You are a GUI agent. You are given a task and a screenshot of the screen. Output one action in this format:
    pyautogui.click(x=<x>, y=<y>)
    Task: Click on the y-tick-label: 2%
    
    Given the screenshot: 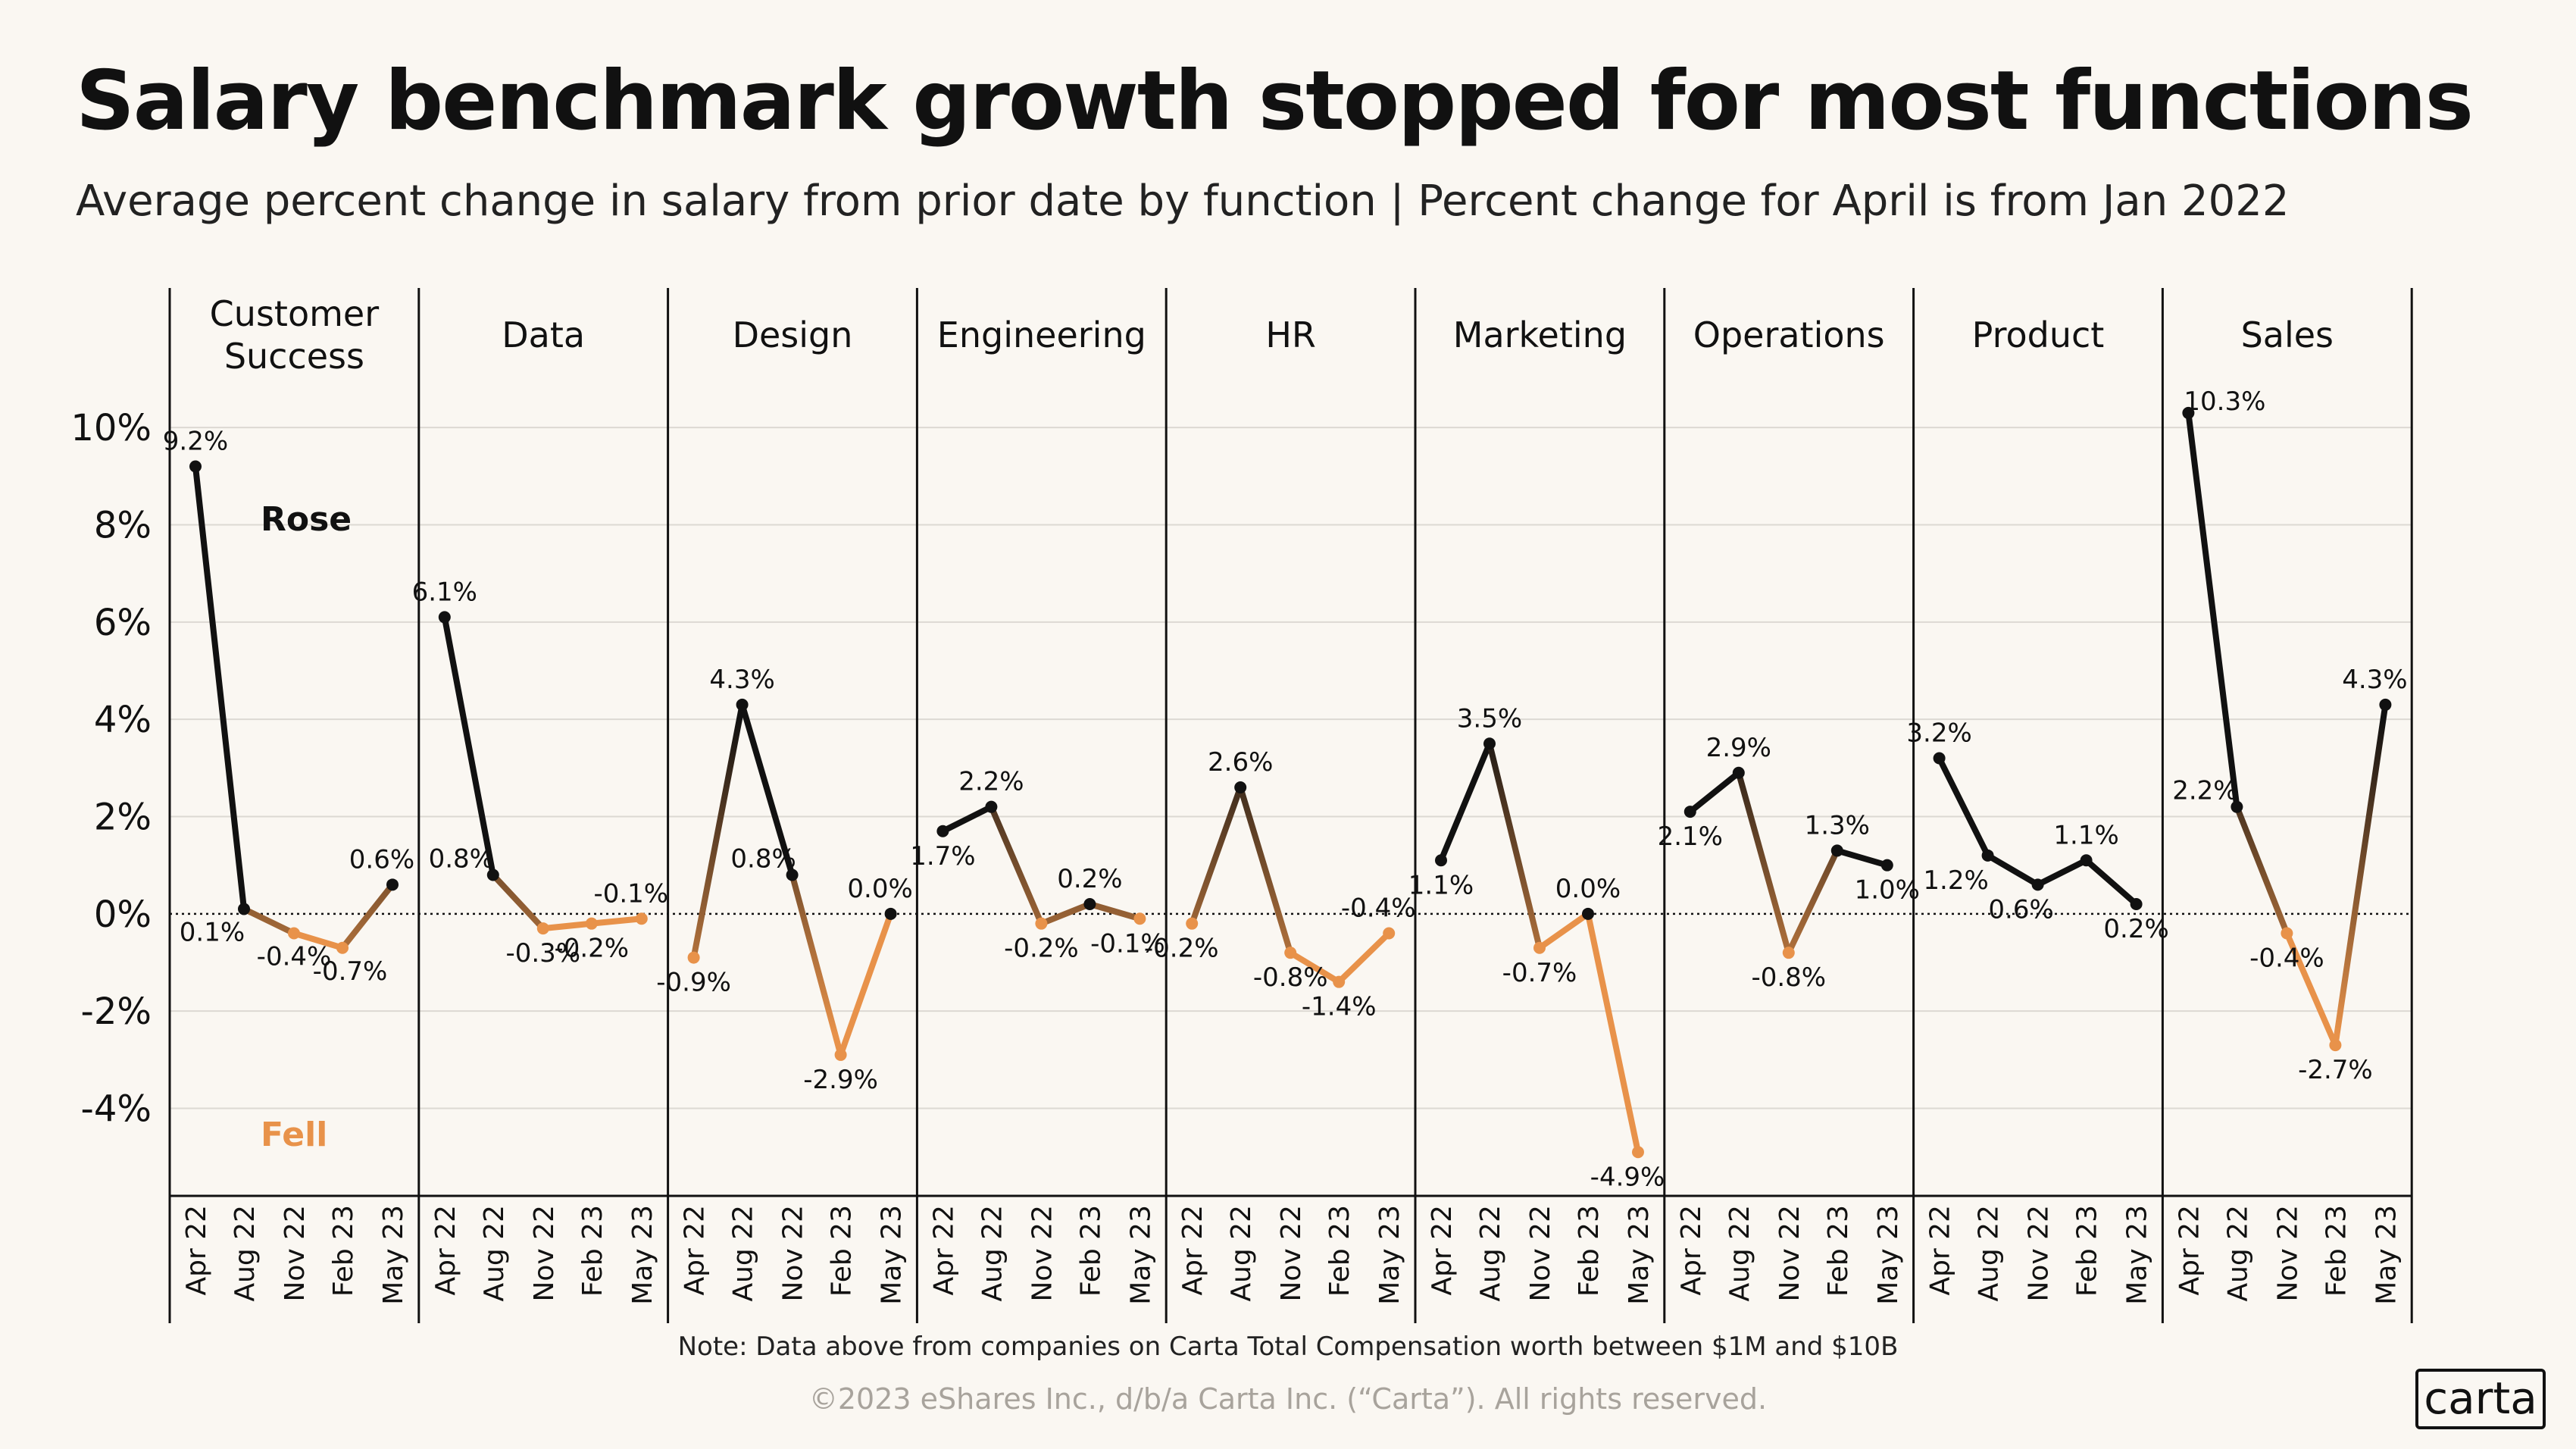 What is the action you would take?
    pyautogui.click(x=123, y=817)
    